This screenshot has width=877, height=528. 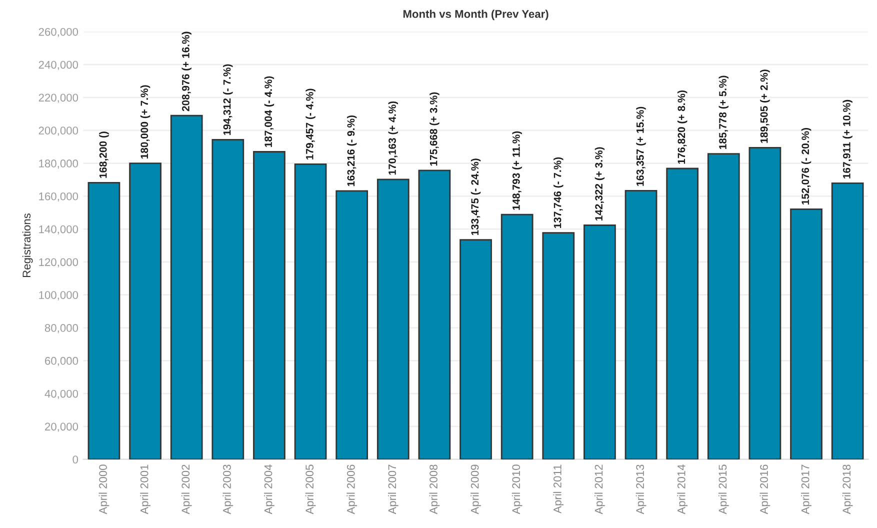 What do you see at coordinates (58, 98) in the screenshot?
I see `y-tick-label: 220,000` at bounding box center [58, 98].